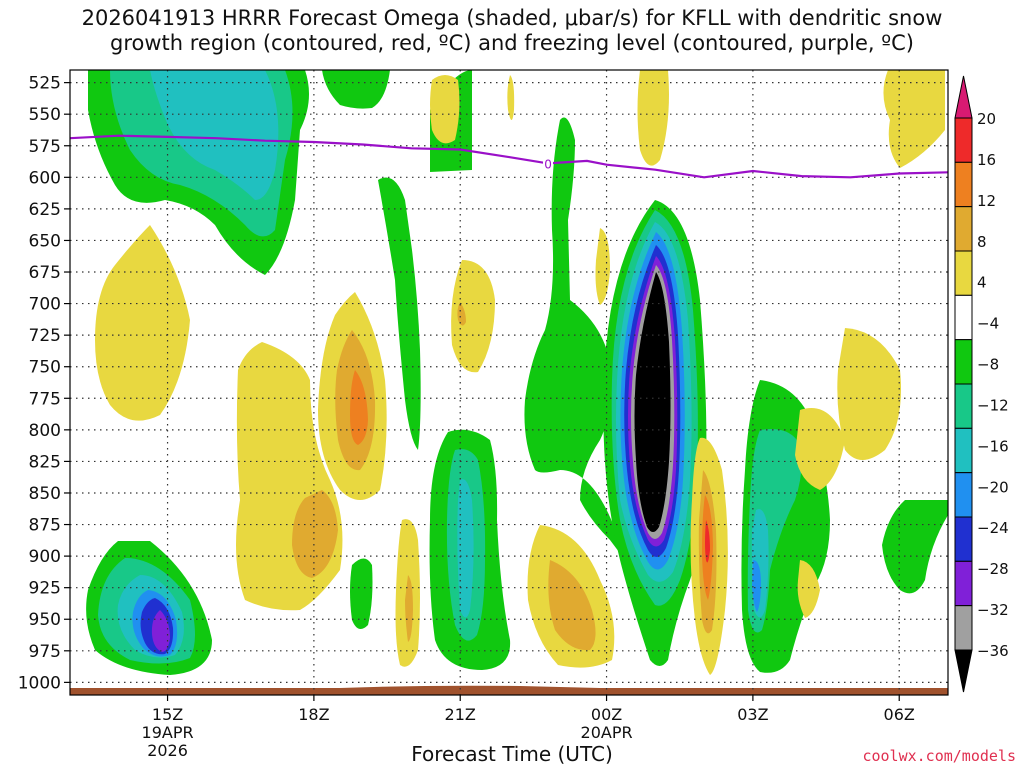 The image size is (1024, 768). What do you see at coordinates (45, 589) in the screenshot?
I see `y-tick-label: 925` at bounding box center [45, 589].